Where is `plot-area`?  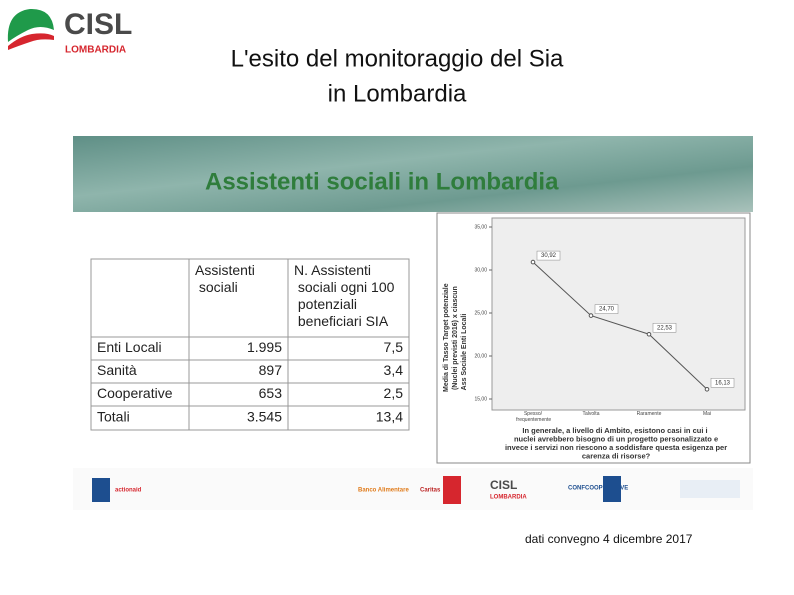 plot-area is located at coordinates (618, 314).